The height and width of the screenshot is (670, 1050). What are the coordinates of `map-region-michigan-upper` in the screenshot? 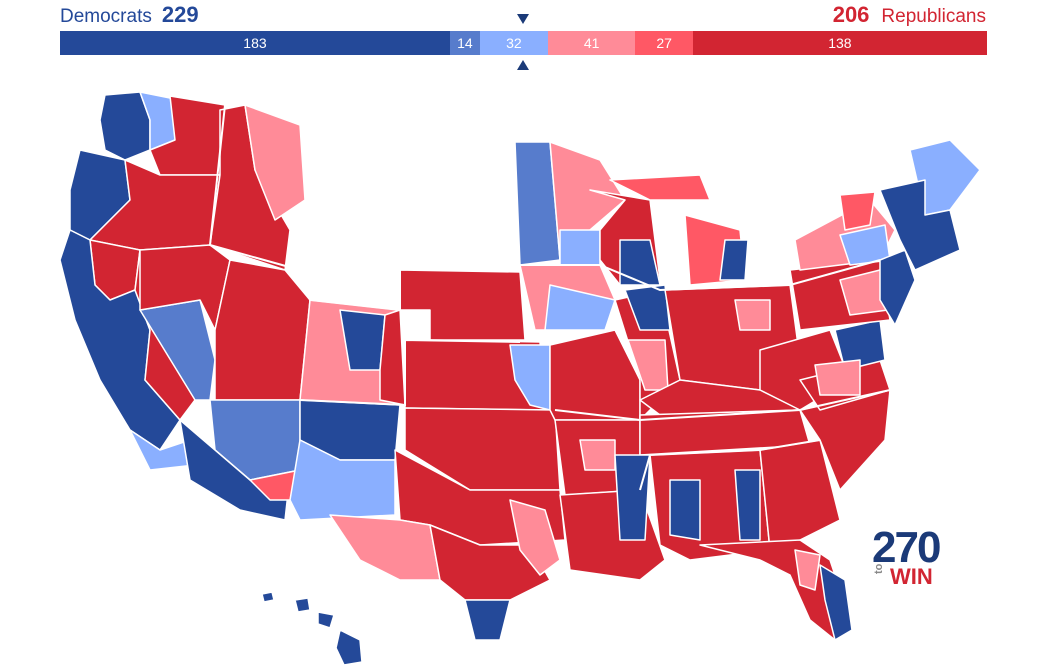 It's located at (660, 187).